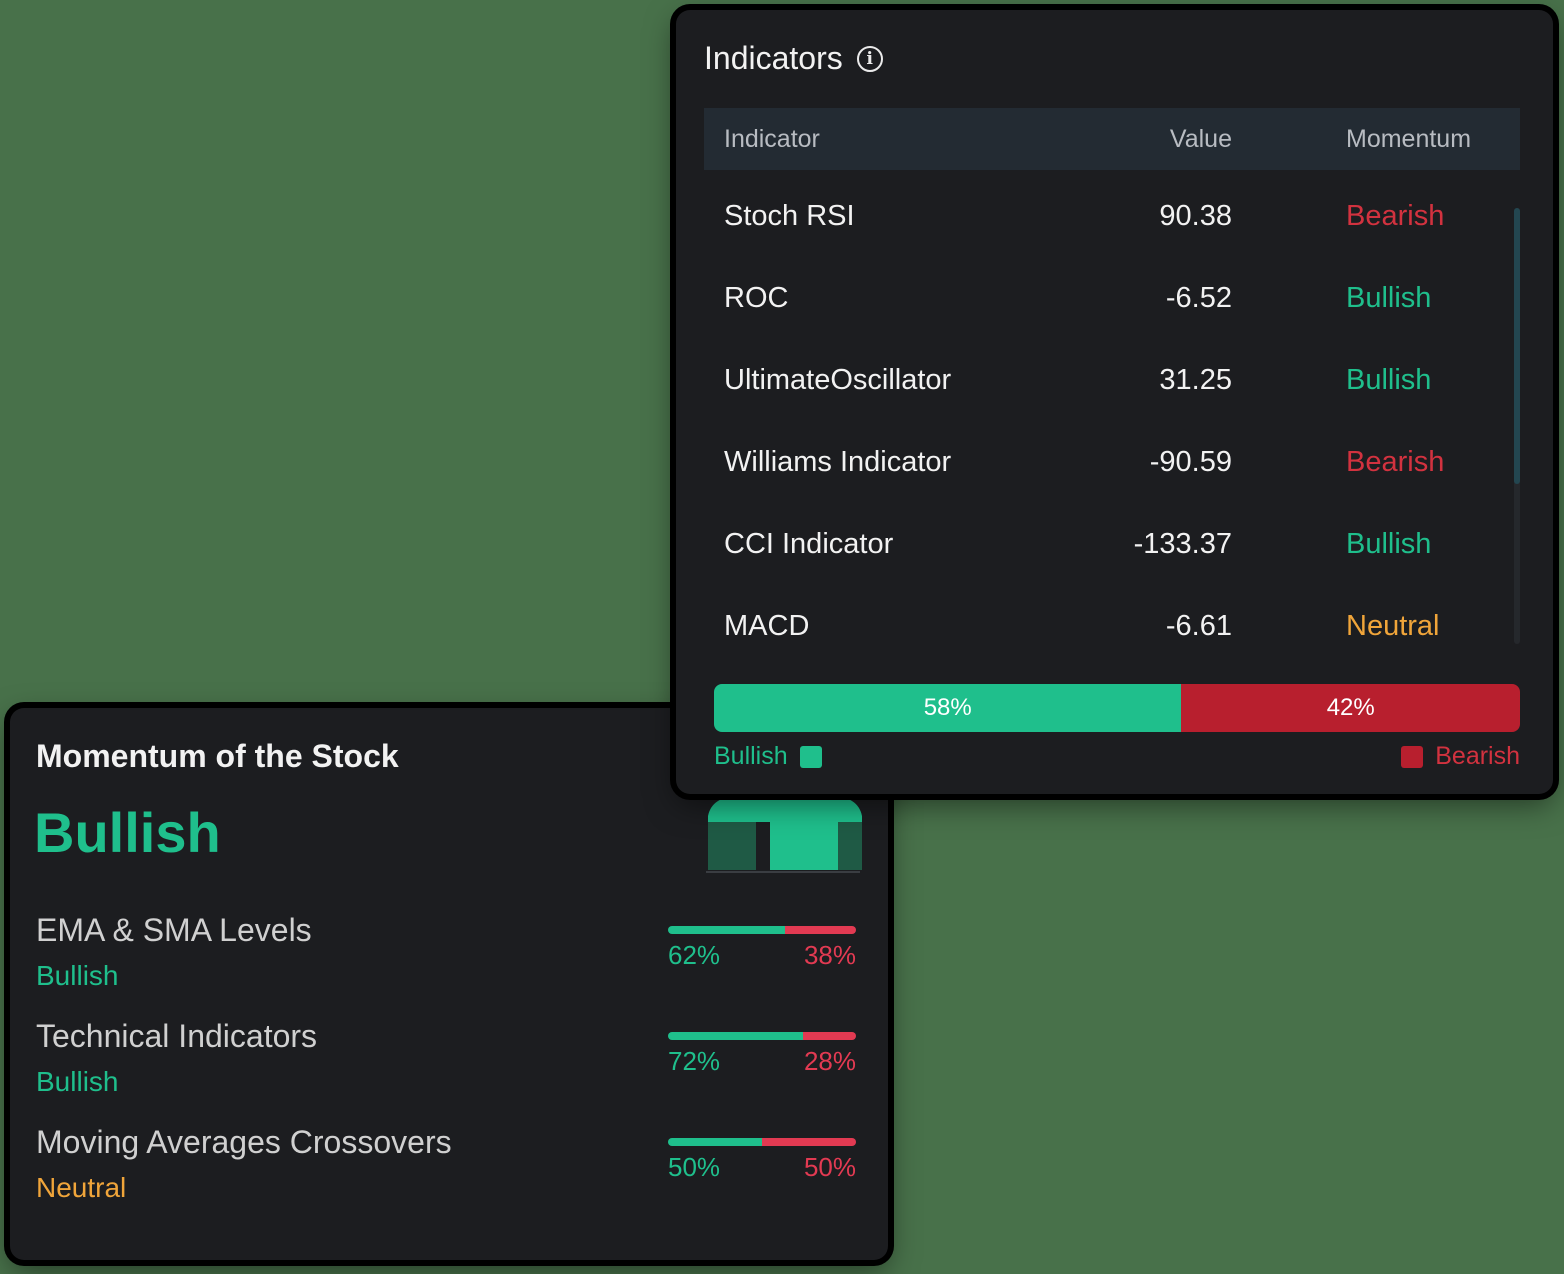  What do you see at coordinates (789, 216) in the screenshot?
I see `indicator-name: Stoch RSI` at bounding box center [789, 216].